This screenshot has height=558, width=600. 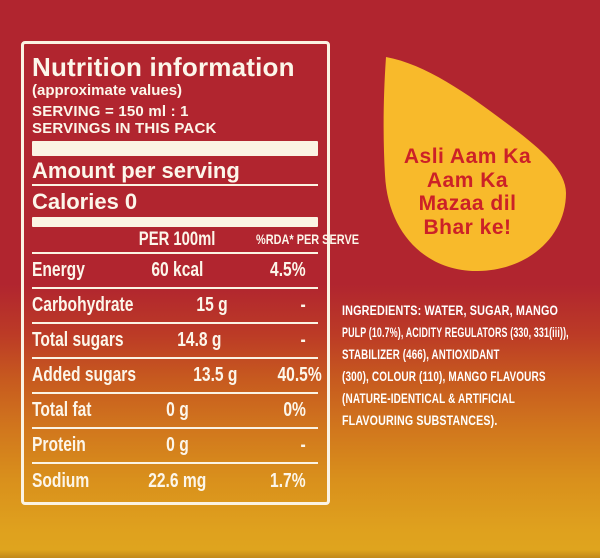 I want to click on ingredients-line: (NATURE-IDENTICAL & ARTIFICIAL, so click(x=428, y=398).